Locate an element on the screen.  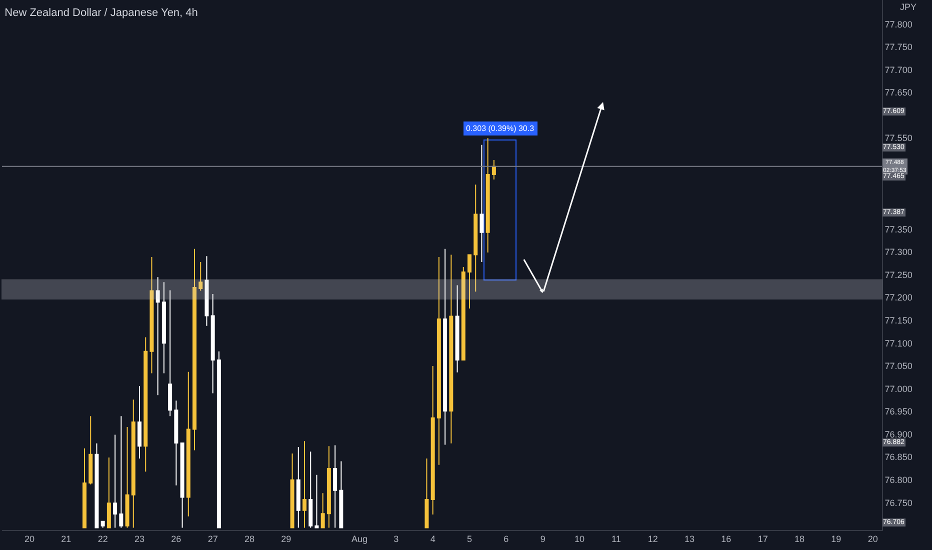
x-tick-label: 3 is located at coordinates (396, 539).